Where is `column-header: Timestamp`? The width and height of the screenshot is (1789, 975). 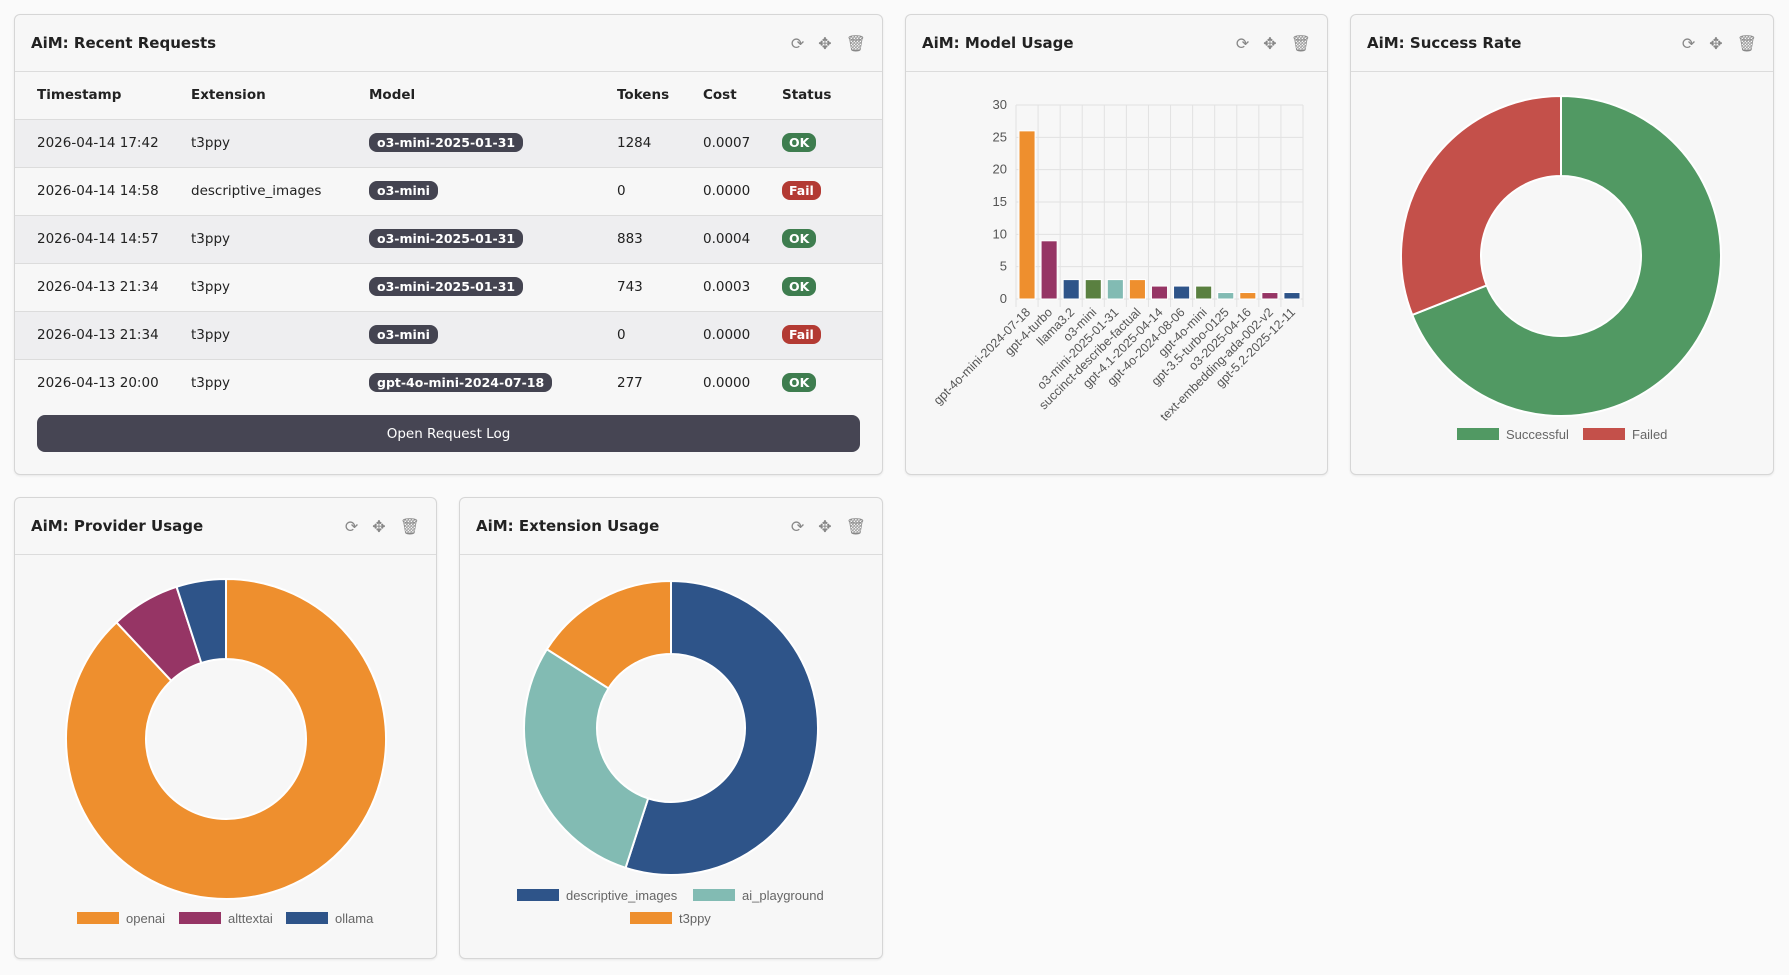 column-header: Timestamp is located at coordinates (79, 95).